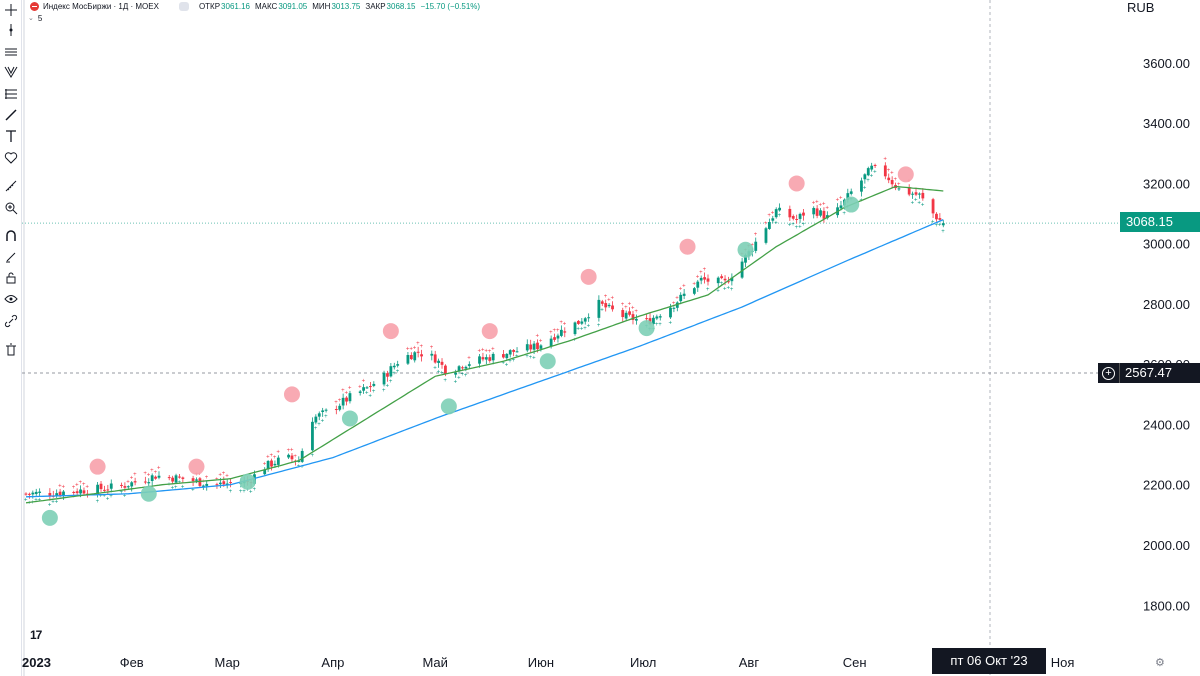 The height and width of the screenshot is (676, 1200). I want to click on symbol-title: Индекс МосБиржи · 1Д · MOEX, so click(101, 6).